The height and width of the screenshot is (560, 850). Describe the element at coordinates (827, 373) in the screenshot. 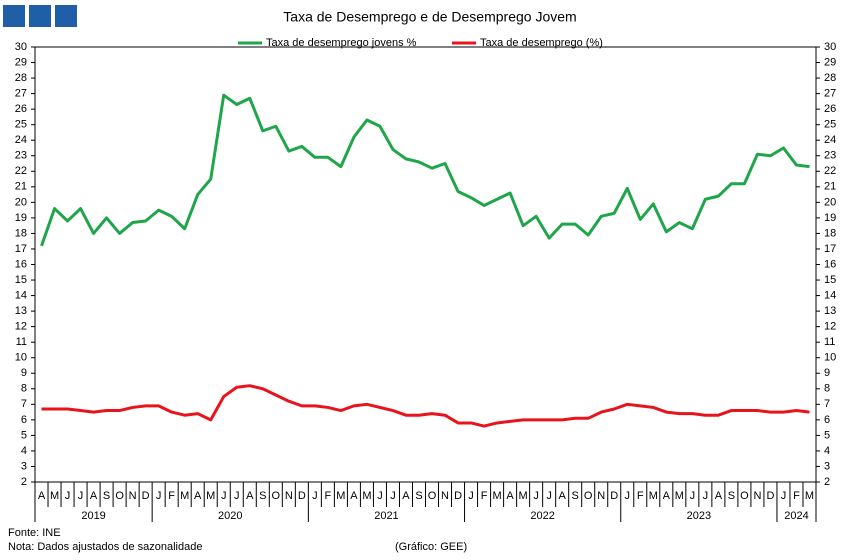

I see `y2-tick-label: 9` at that location.